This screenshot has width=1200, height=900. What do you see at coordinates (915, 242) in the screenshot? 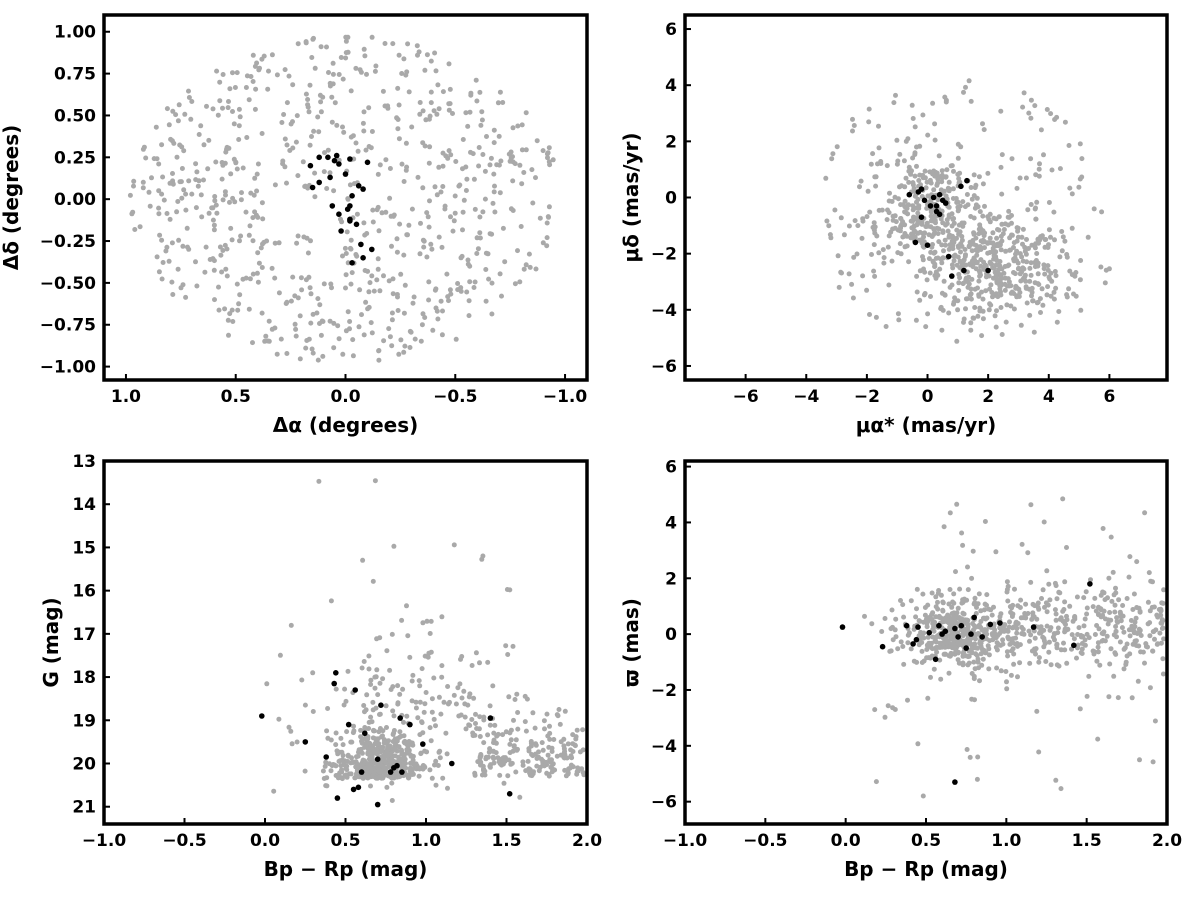
I see `panel-proper-motion-member-point` at bounding box center [915, 242].